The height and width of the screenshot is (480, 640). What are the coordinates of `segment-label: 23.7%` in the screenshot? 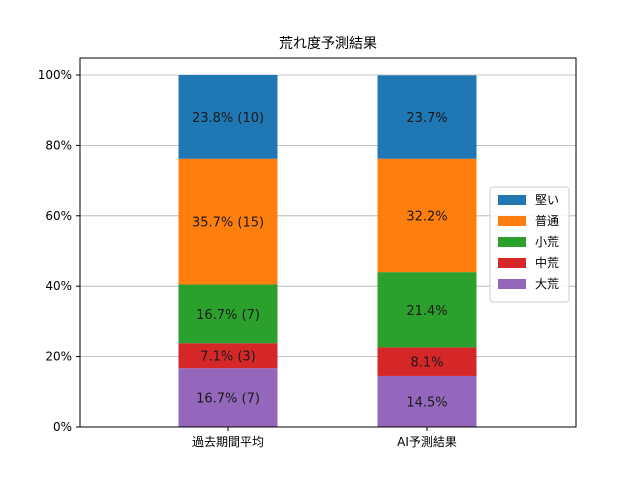 It's located at (426, 118).